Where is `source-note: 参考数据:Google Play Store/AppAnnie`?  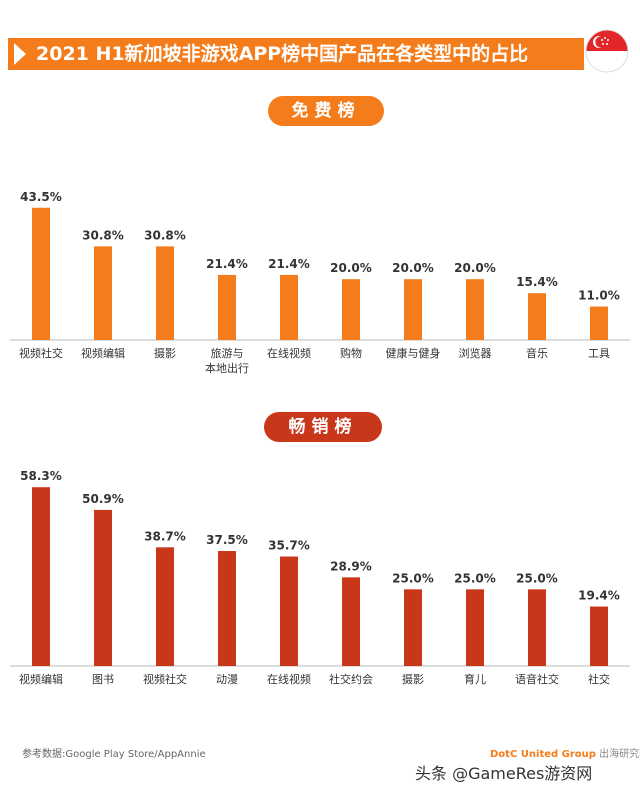 source-note: 参考数据:Google Play Store/AppAnnie is located at coordinates (114, 754).